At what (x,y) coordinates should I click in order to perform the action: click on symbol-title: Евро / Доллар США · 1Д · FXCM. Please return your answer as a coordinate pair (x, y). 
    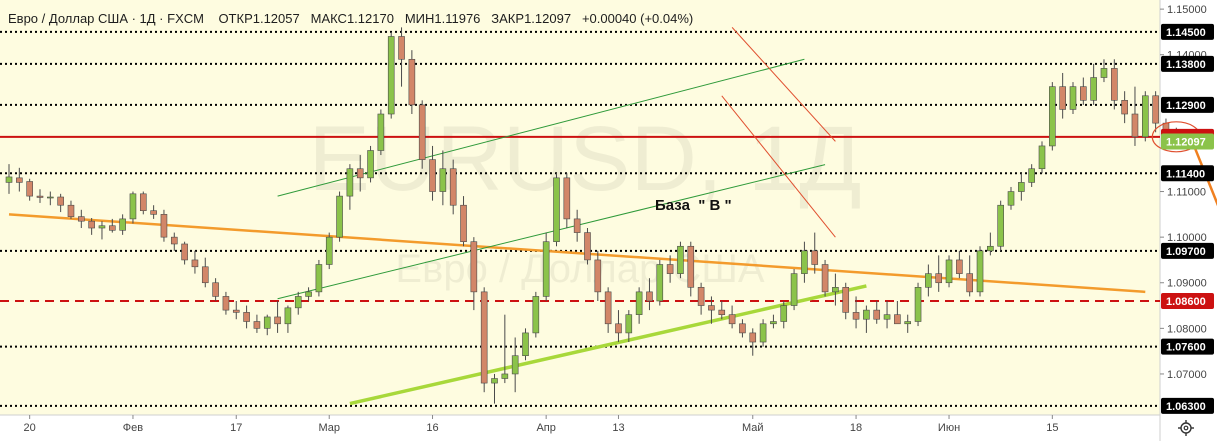
    Looking at the image, I should click on (106, 18).